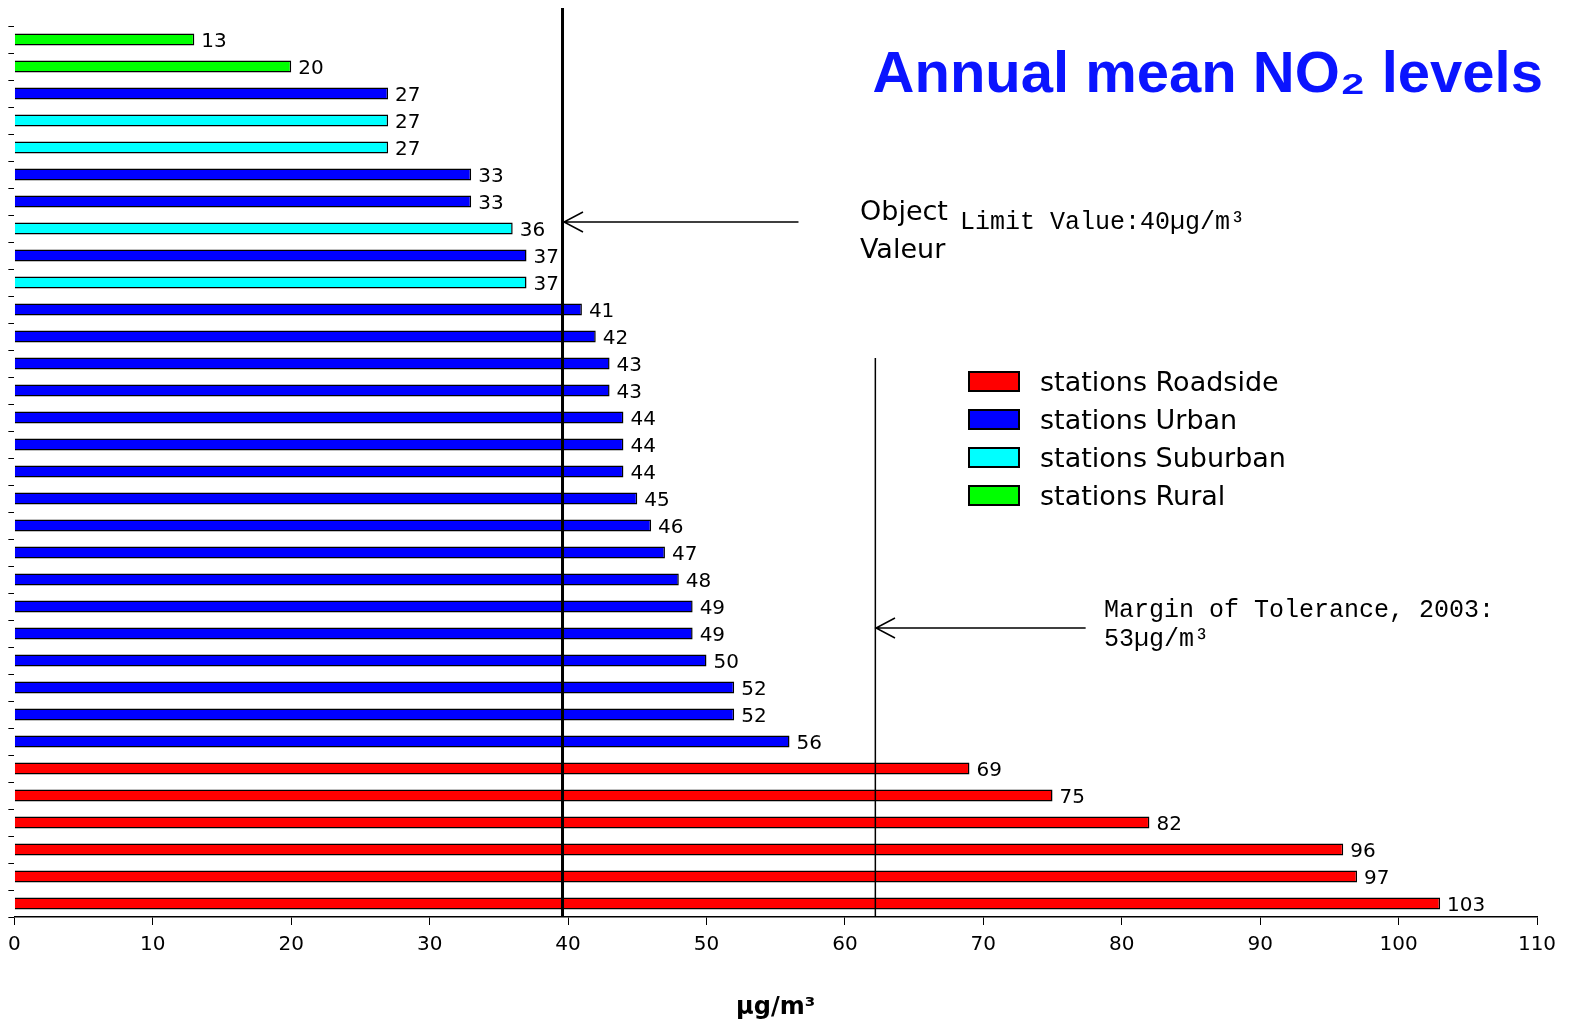 This screenshot has height=1027, width=1573. Describe the element at coordinates (989, 768) in the screenshot. I see `data-label: 69` at that location.